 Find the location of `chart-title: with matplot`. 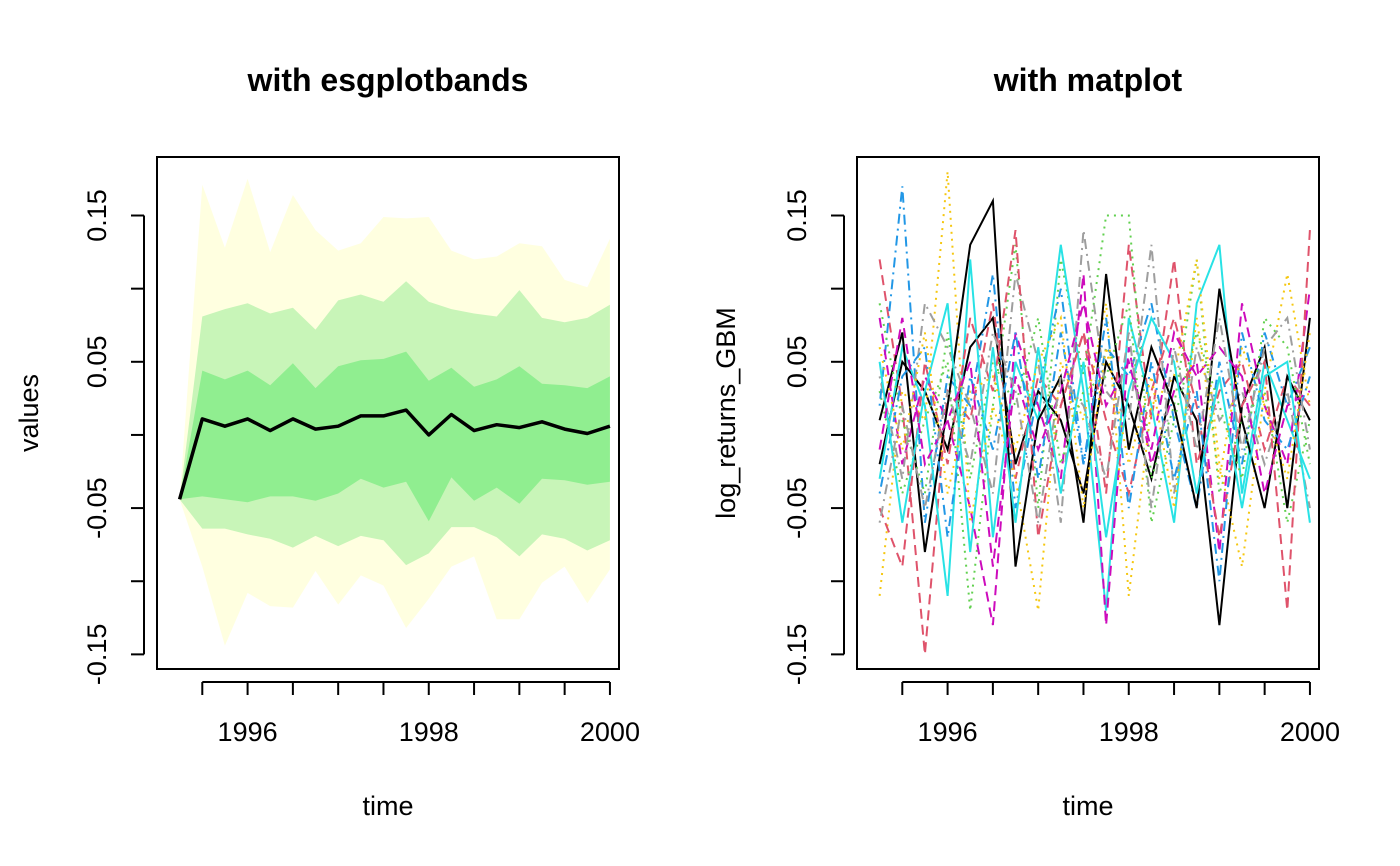

chart-title: with matplot is located at coordinates (1088, 80).